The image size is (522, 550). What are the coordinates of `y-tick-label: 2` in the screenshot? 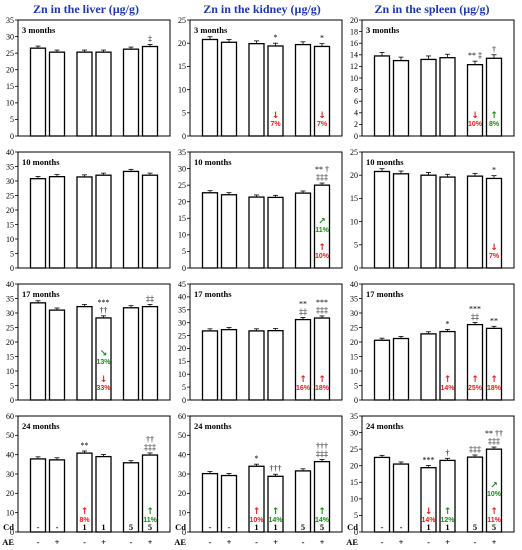 It's located at (356, 124).